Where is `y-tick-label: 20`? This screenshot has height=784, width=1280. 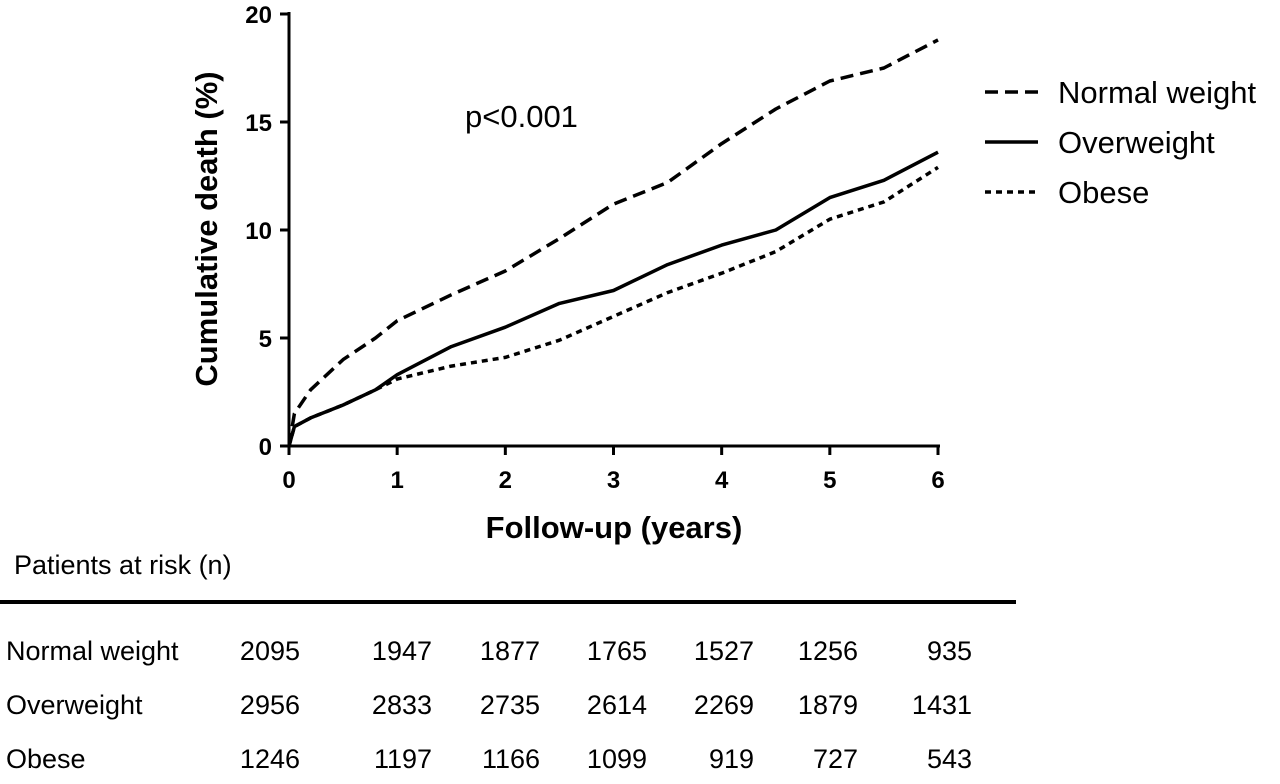
y-tick-label: 20 is located at coordinates (258, 15).